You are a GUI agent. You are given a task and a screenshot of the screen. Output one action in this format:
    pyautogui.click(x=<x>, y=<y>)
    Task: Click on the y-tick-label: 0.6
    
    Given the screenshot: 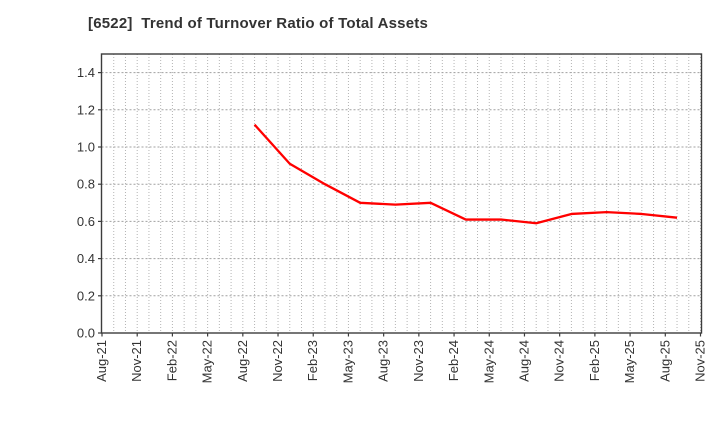 What is the action you would take?
    pyautogui.click(x=86, y=221)
    